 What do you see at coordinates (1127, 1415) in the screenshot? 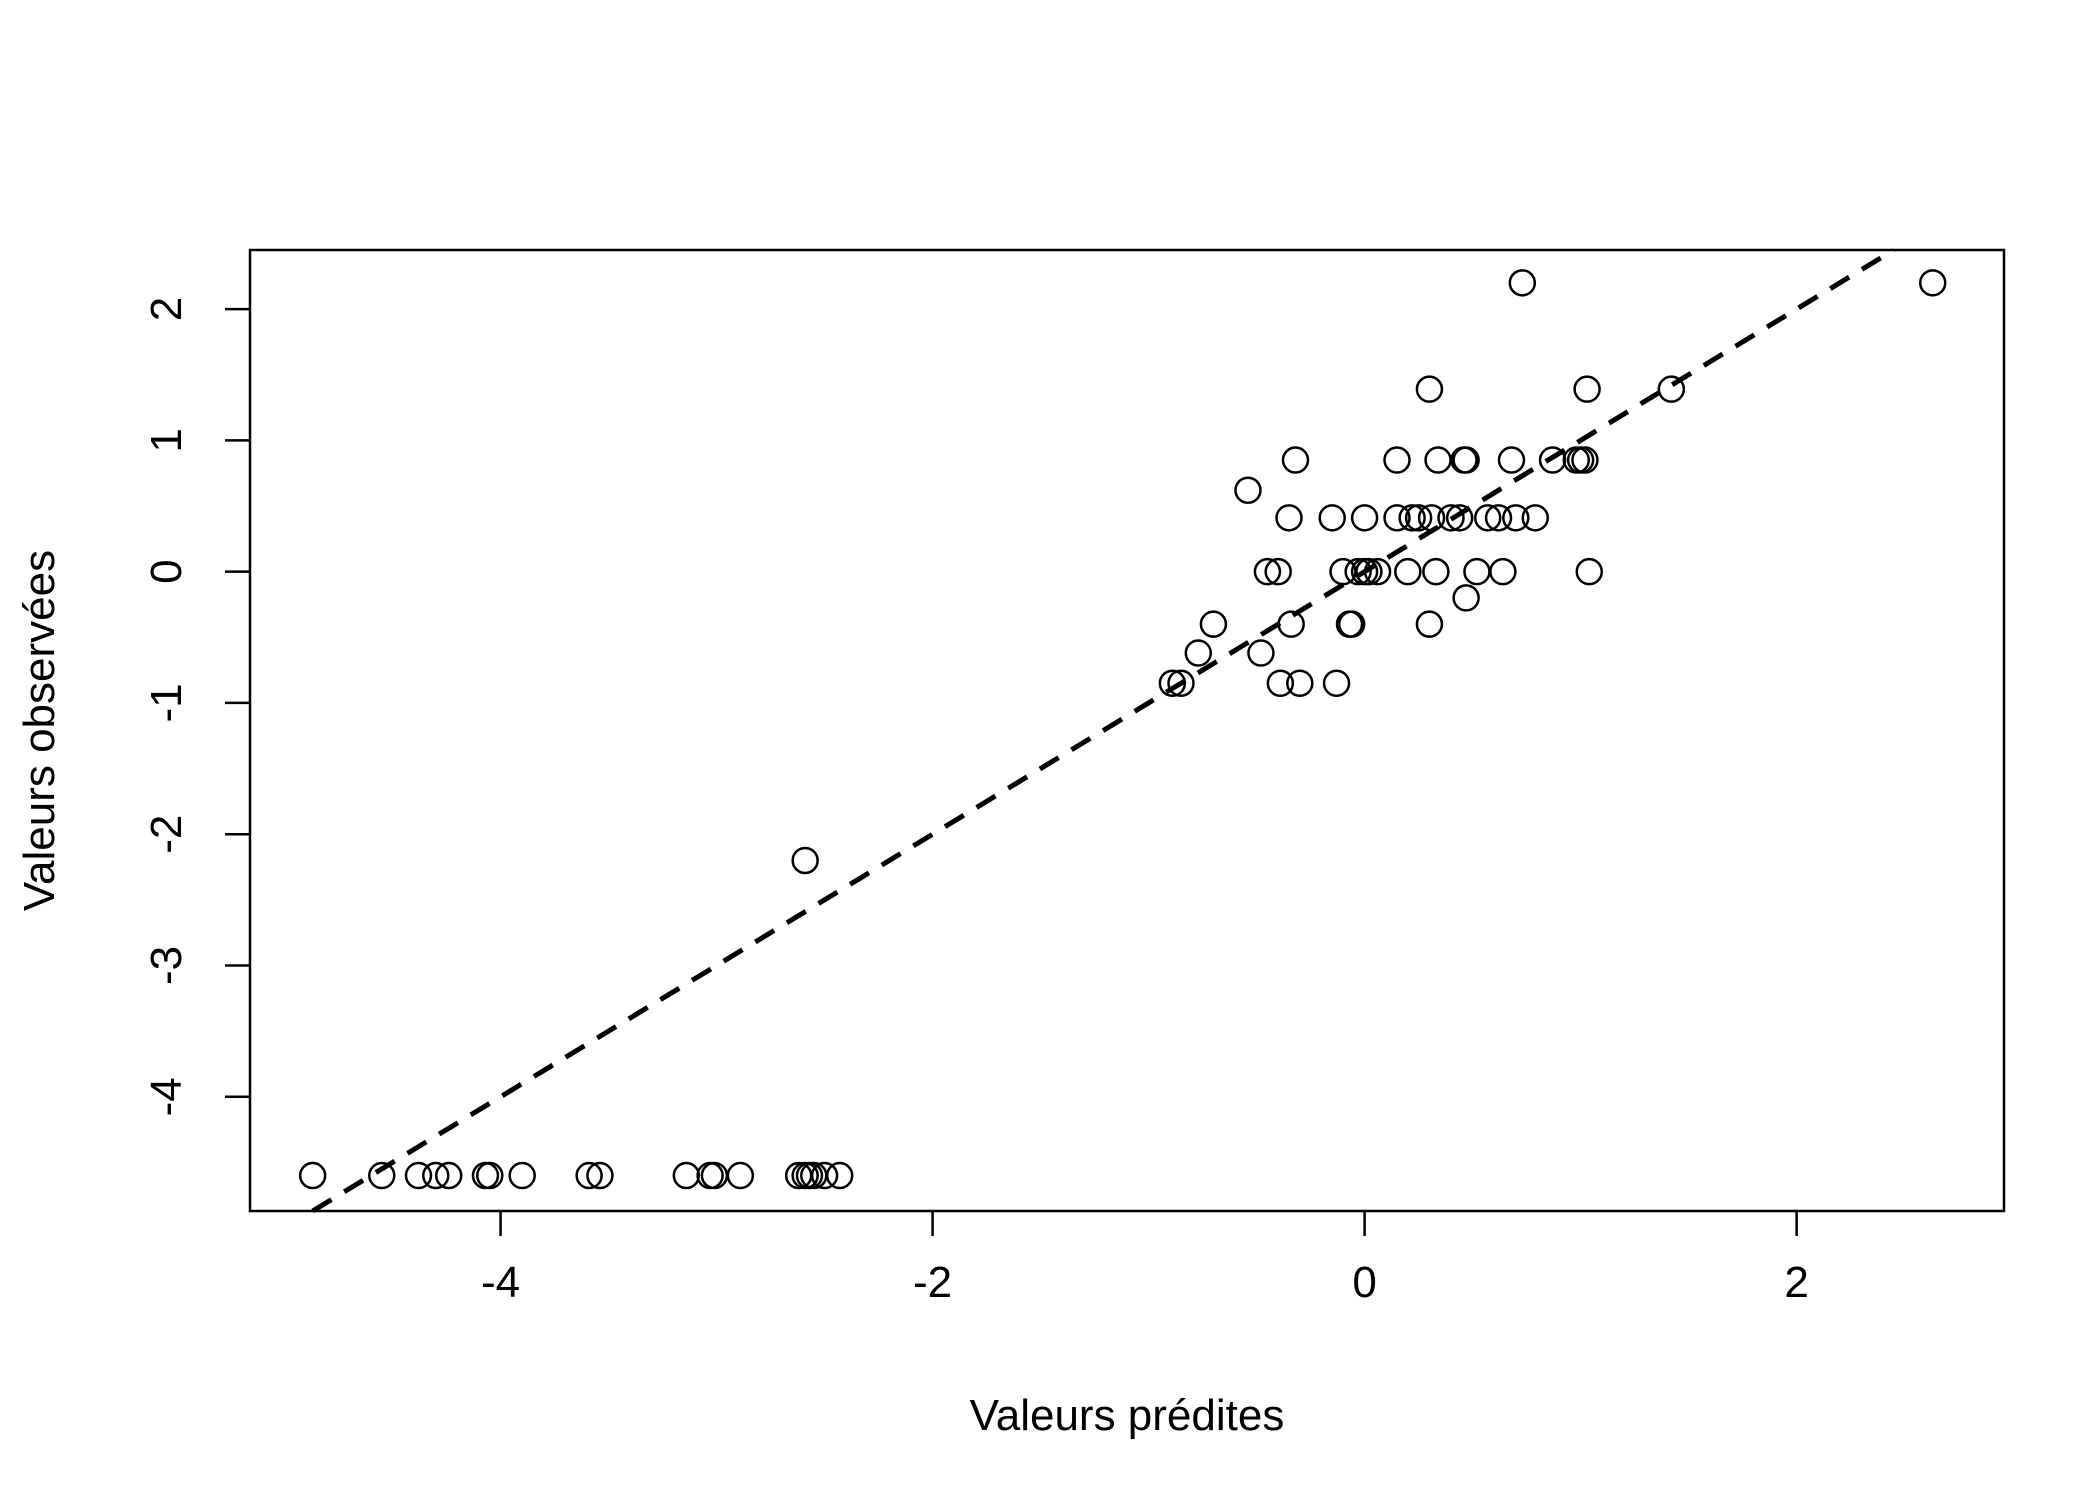
I see `x-axis-label: Valeurs prédites` at bounding box center [1127, 1415].